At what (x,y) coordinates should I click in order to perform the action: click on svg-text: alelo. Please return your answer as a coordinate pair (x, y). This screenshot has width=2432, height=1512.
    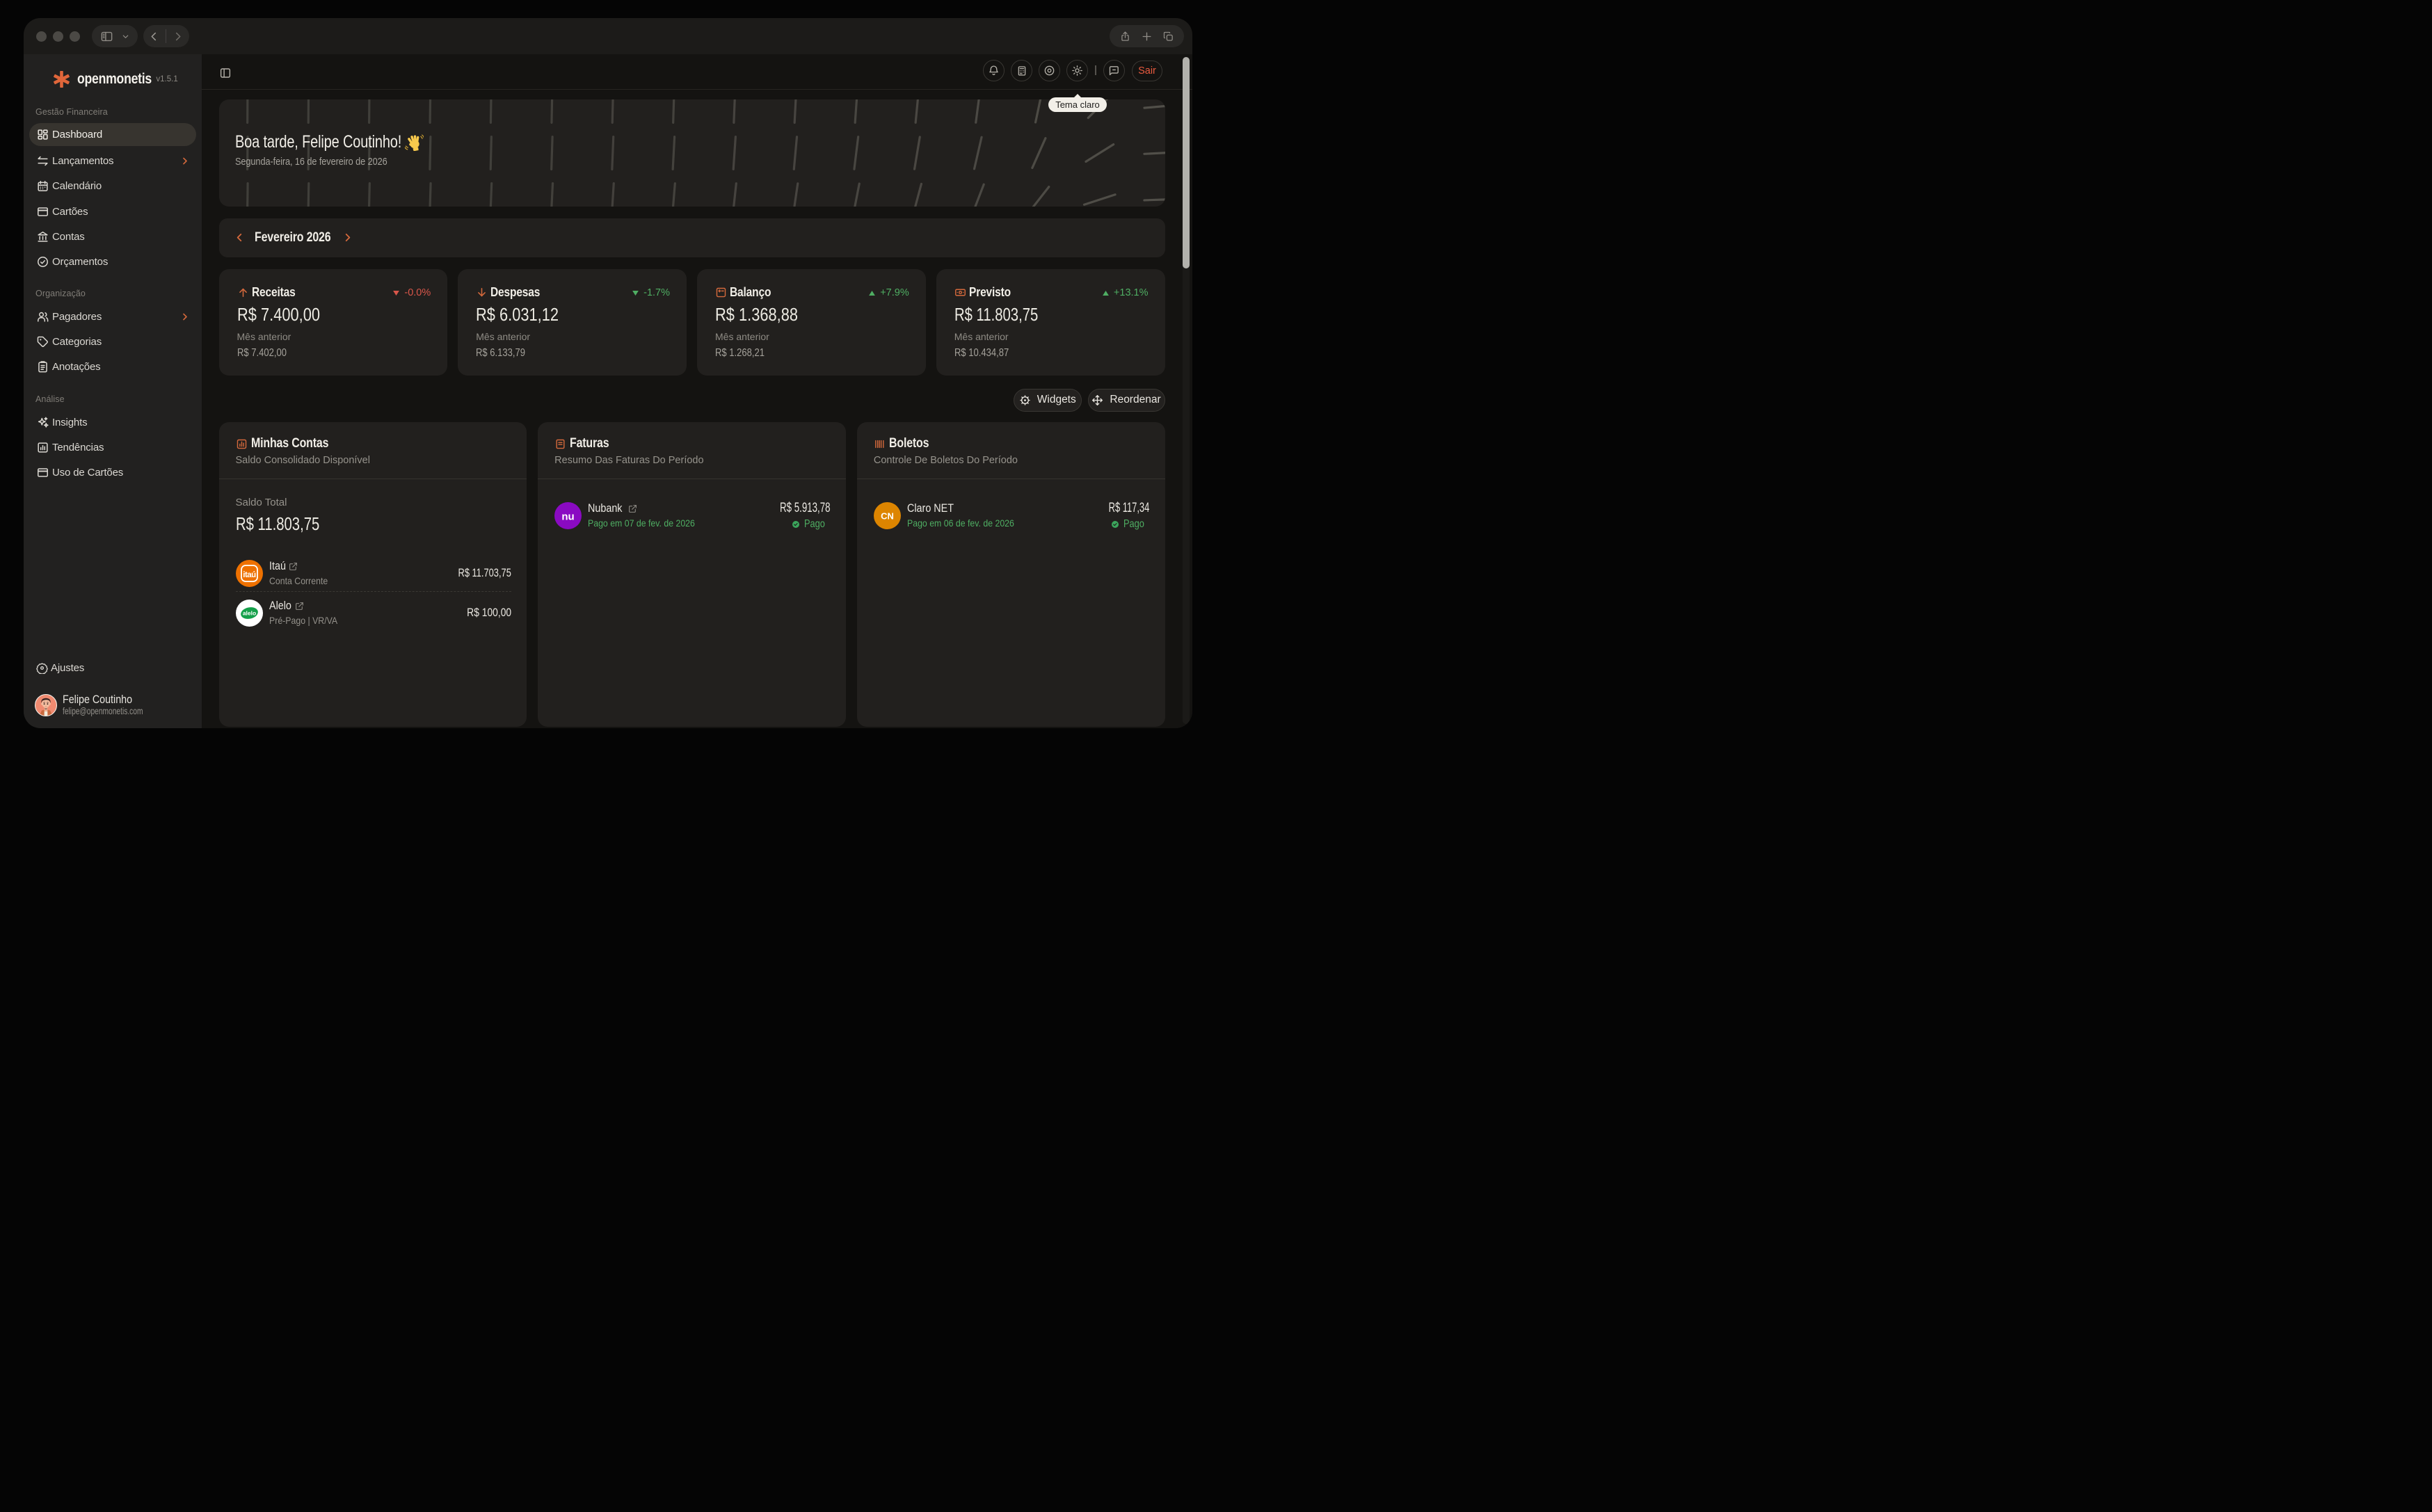
    Looking at the image, I should click on (248, 612).